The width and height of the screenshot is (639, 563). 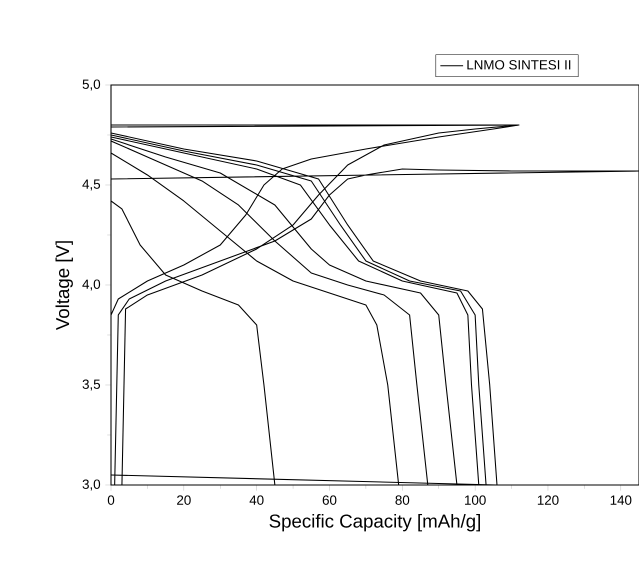 I want to click on x-tick-label: 40, so click(x=257, y=500).